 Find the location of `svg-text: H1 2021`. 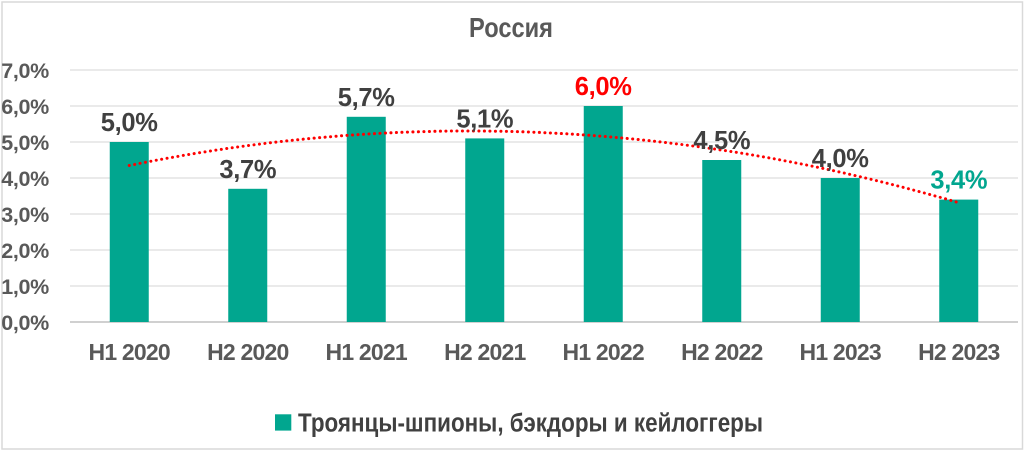

svg-text: H1 2021 is located at coordinates (367, 352).